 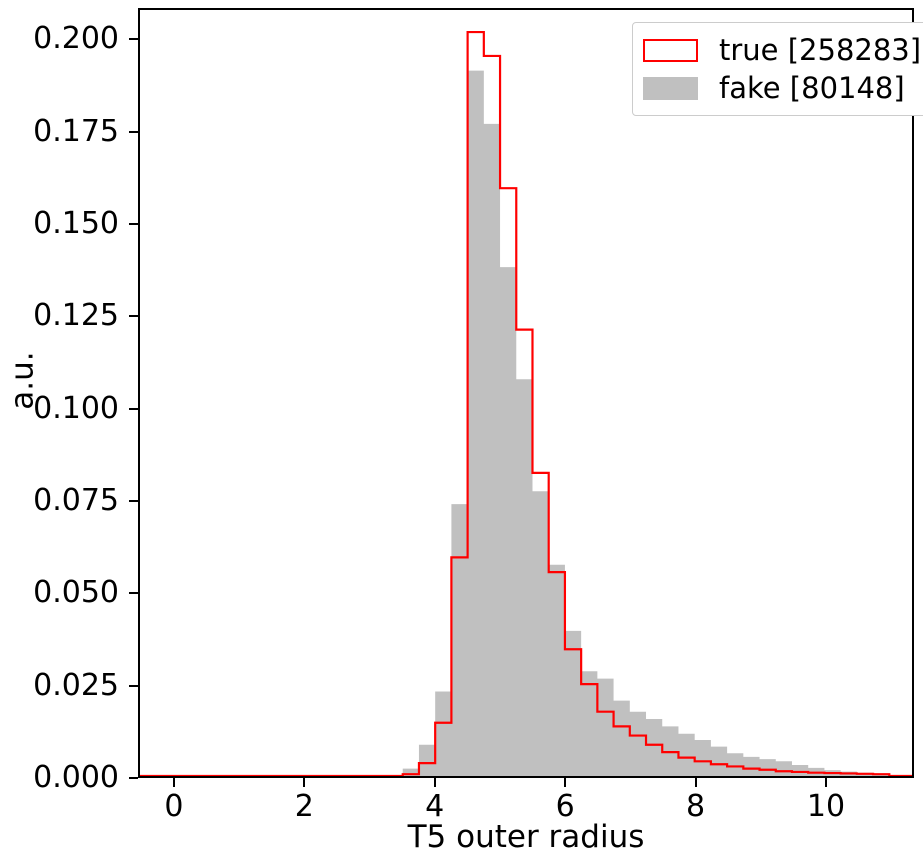 I want to click on y-tick-label: 0.025, so click(x=76, y=685).